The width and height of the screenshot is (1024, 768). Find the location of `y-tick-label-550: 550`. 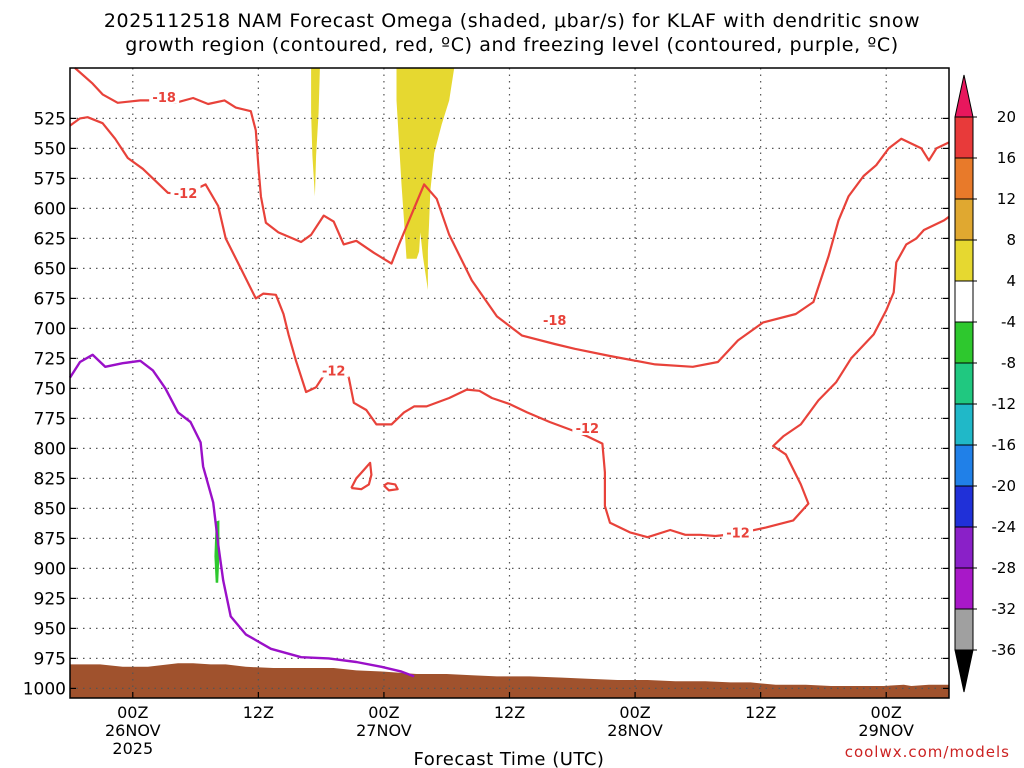

y-tick-label-550: 550 is located at coordinates (50, 149).